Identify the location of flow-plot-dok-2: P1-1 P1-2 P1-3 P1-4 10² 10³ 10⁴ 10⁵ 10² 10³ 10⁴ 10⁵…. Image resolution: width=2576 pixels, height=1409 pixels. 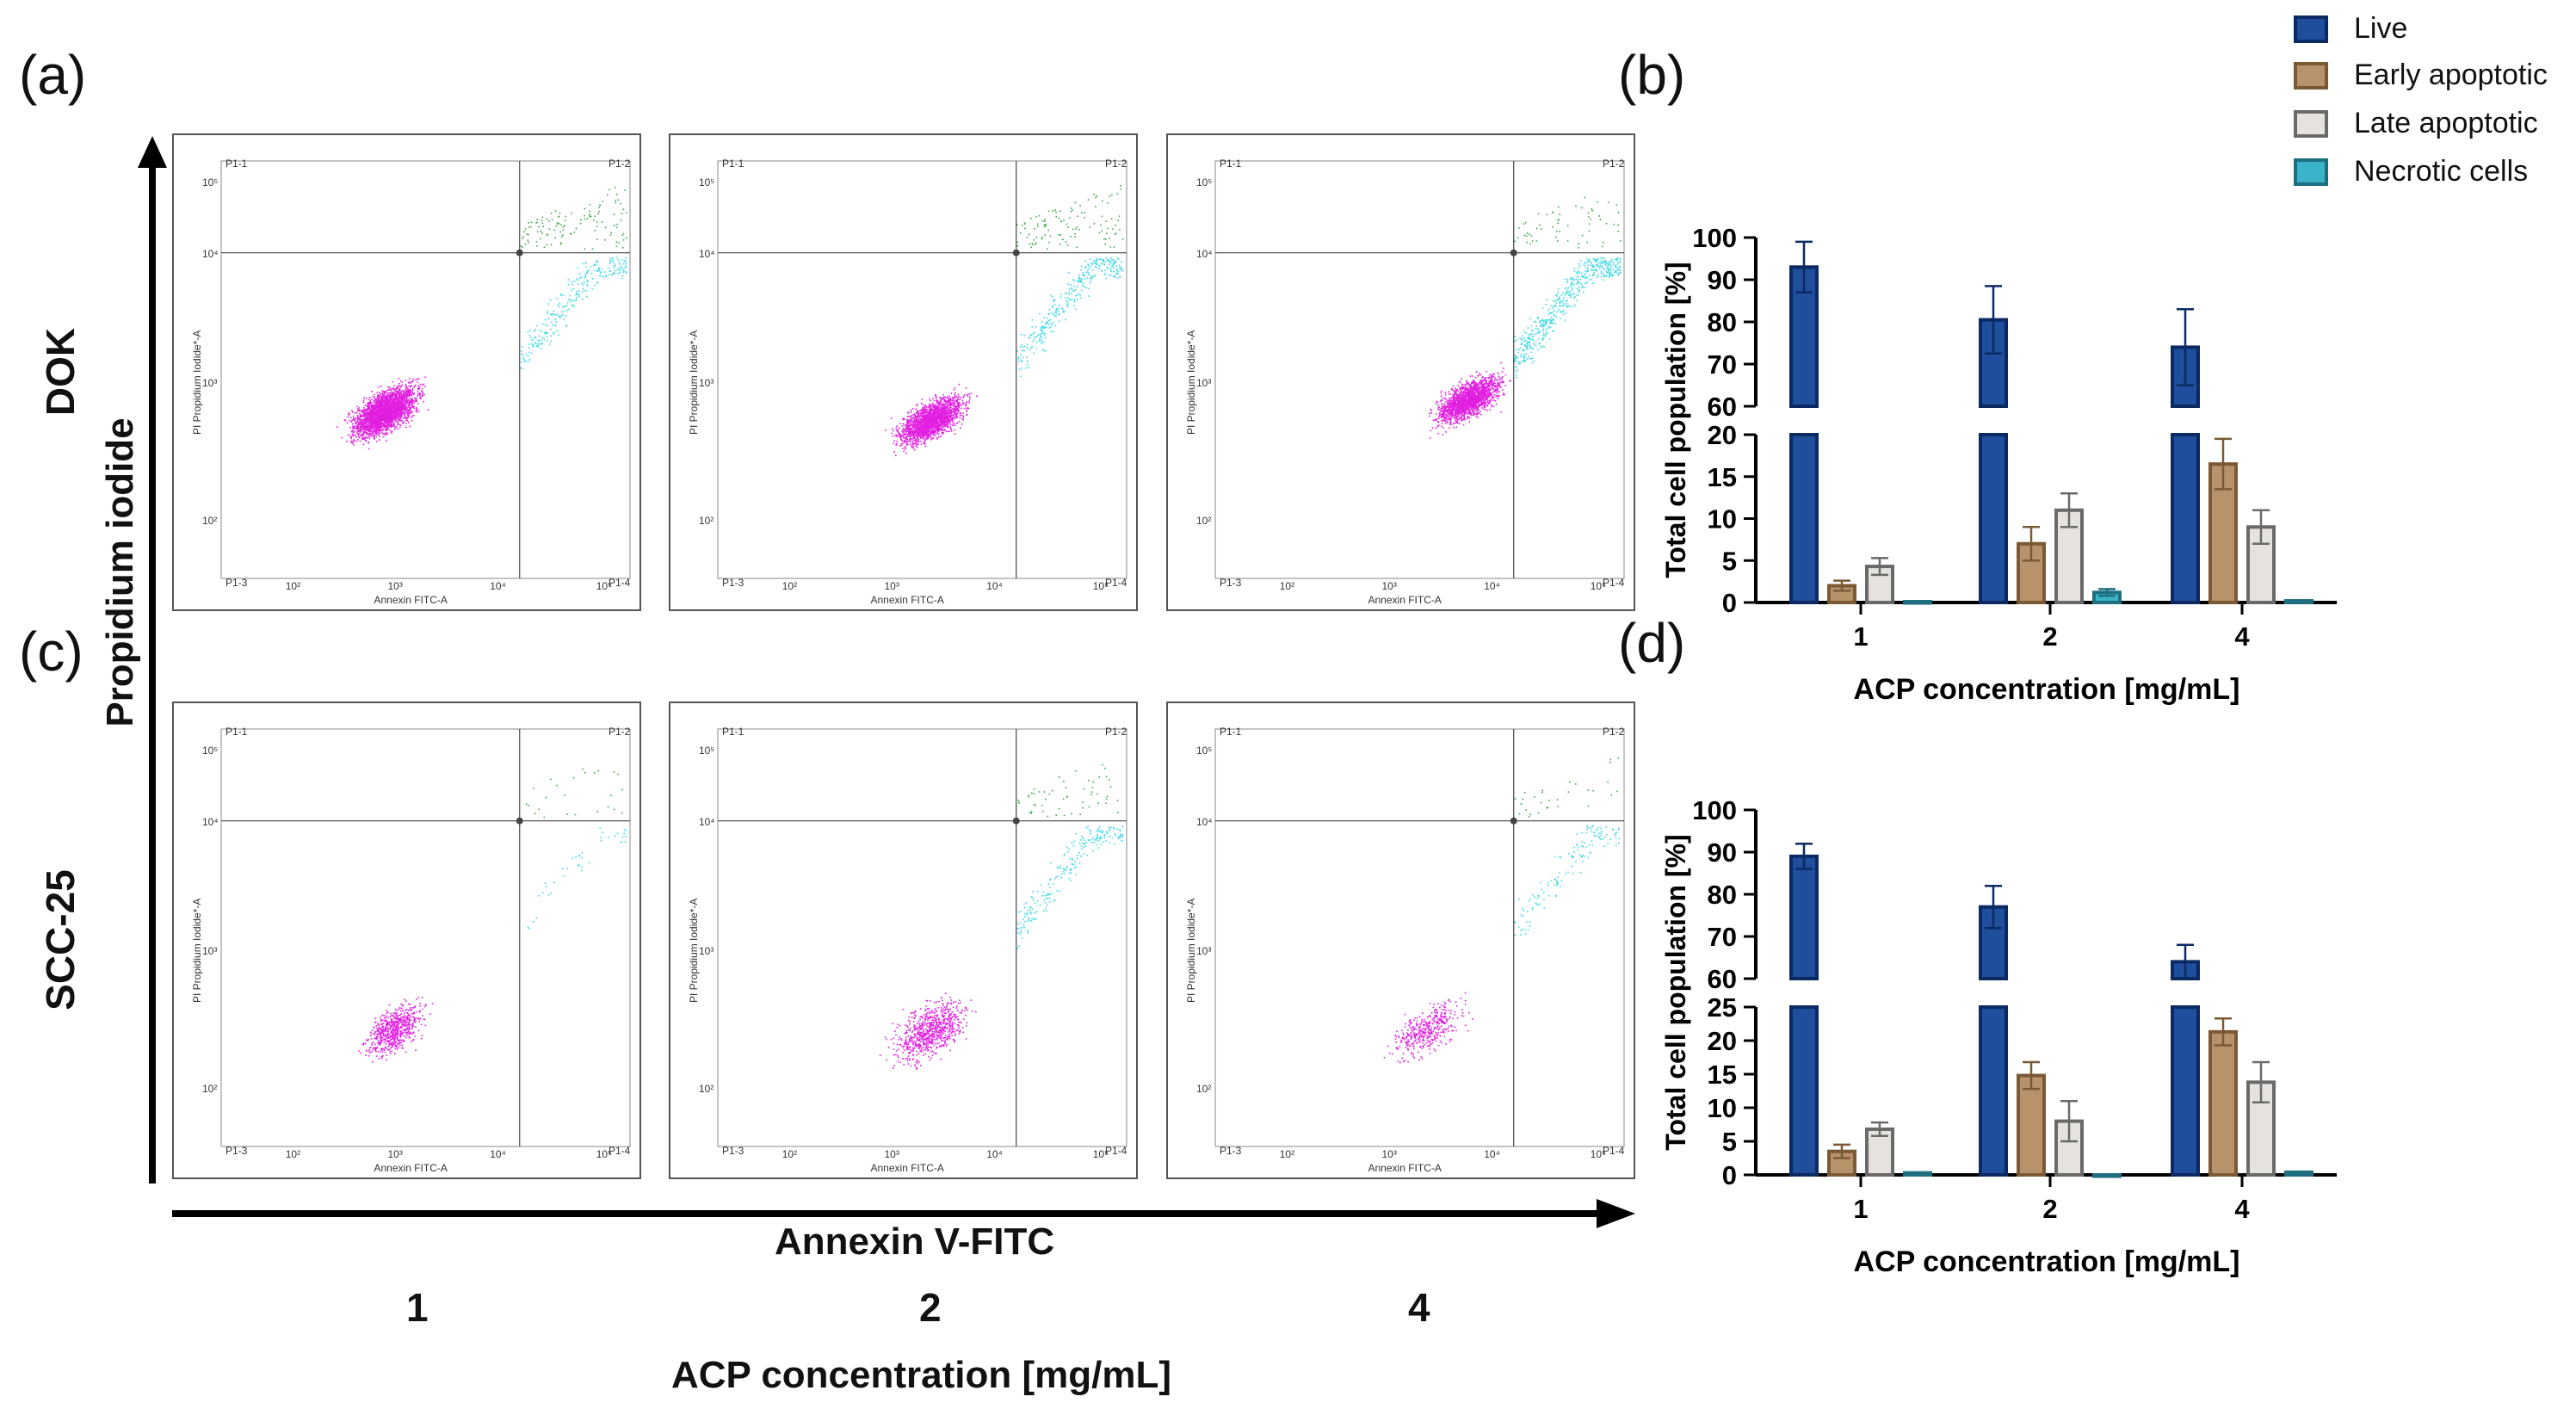
(903, 372).